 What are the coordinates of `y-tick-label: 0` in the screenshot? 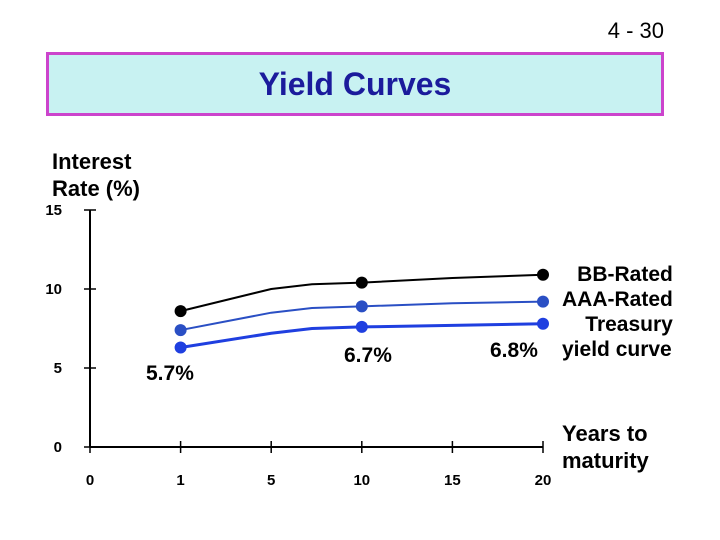 It's located at (58, 447).